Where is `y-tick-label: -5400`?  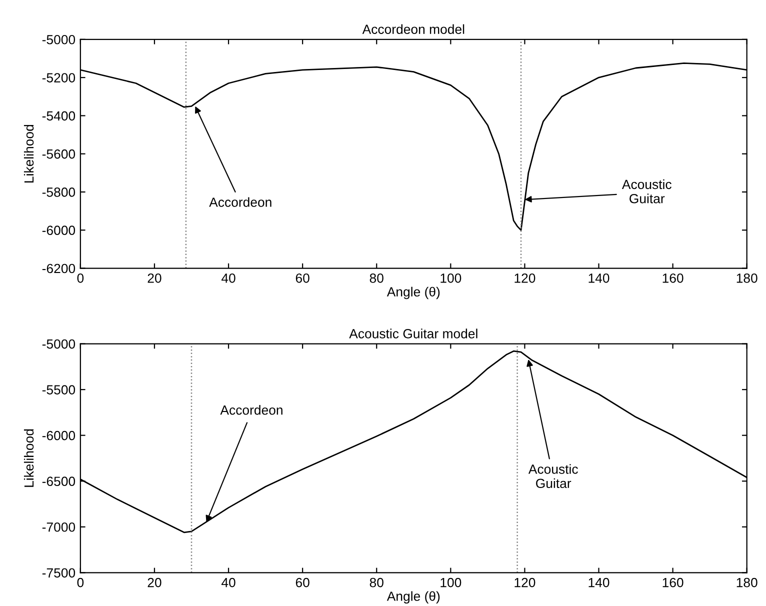 y-tick-label: -5400 is located at coordinates (59, 116).